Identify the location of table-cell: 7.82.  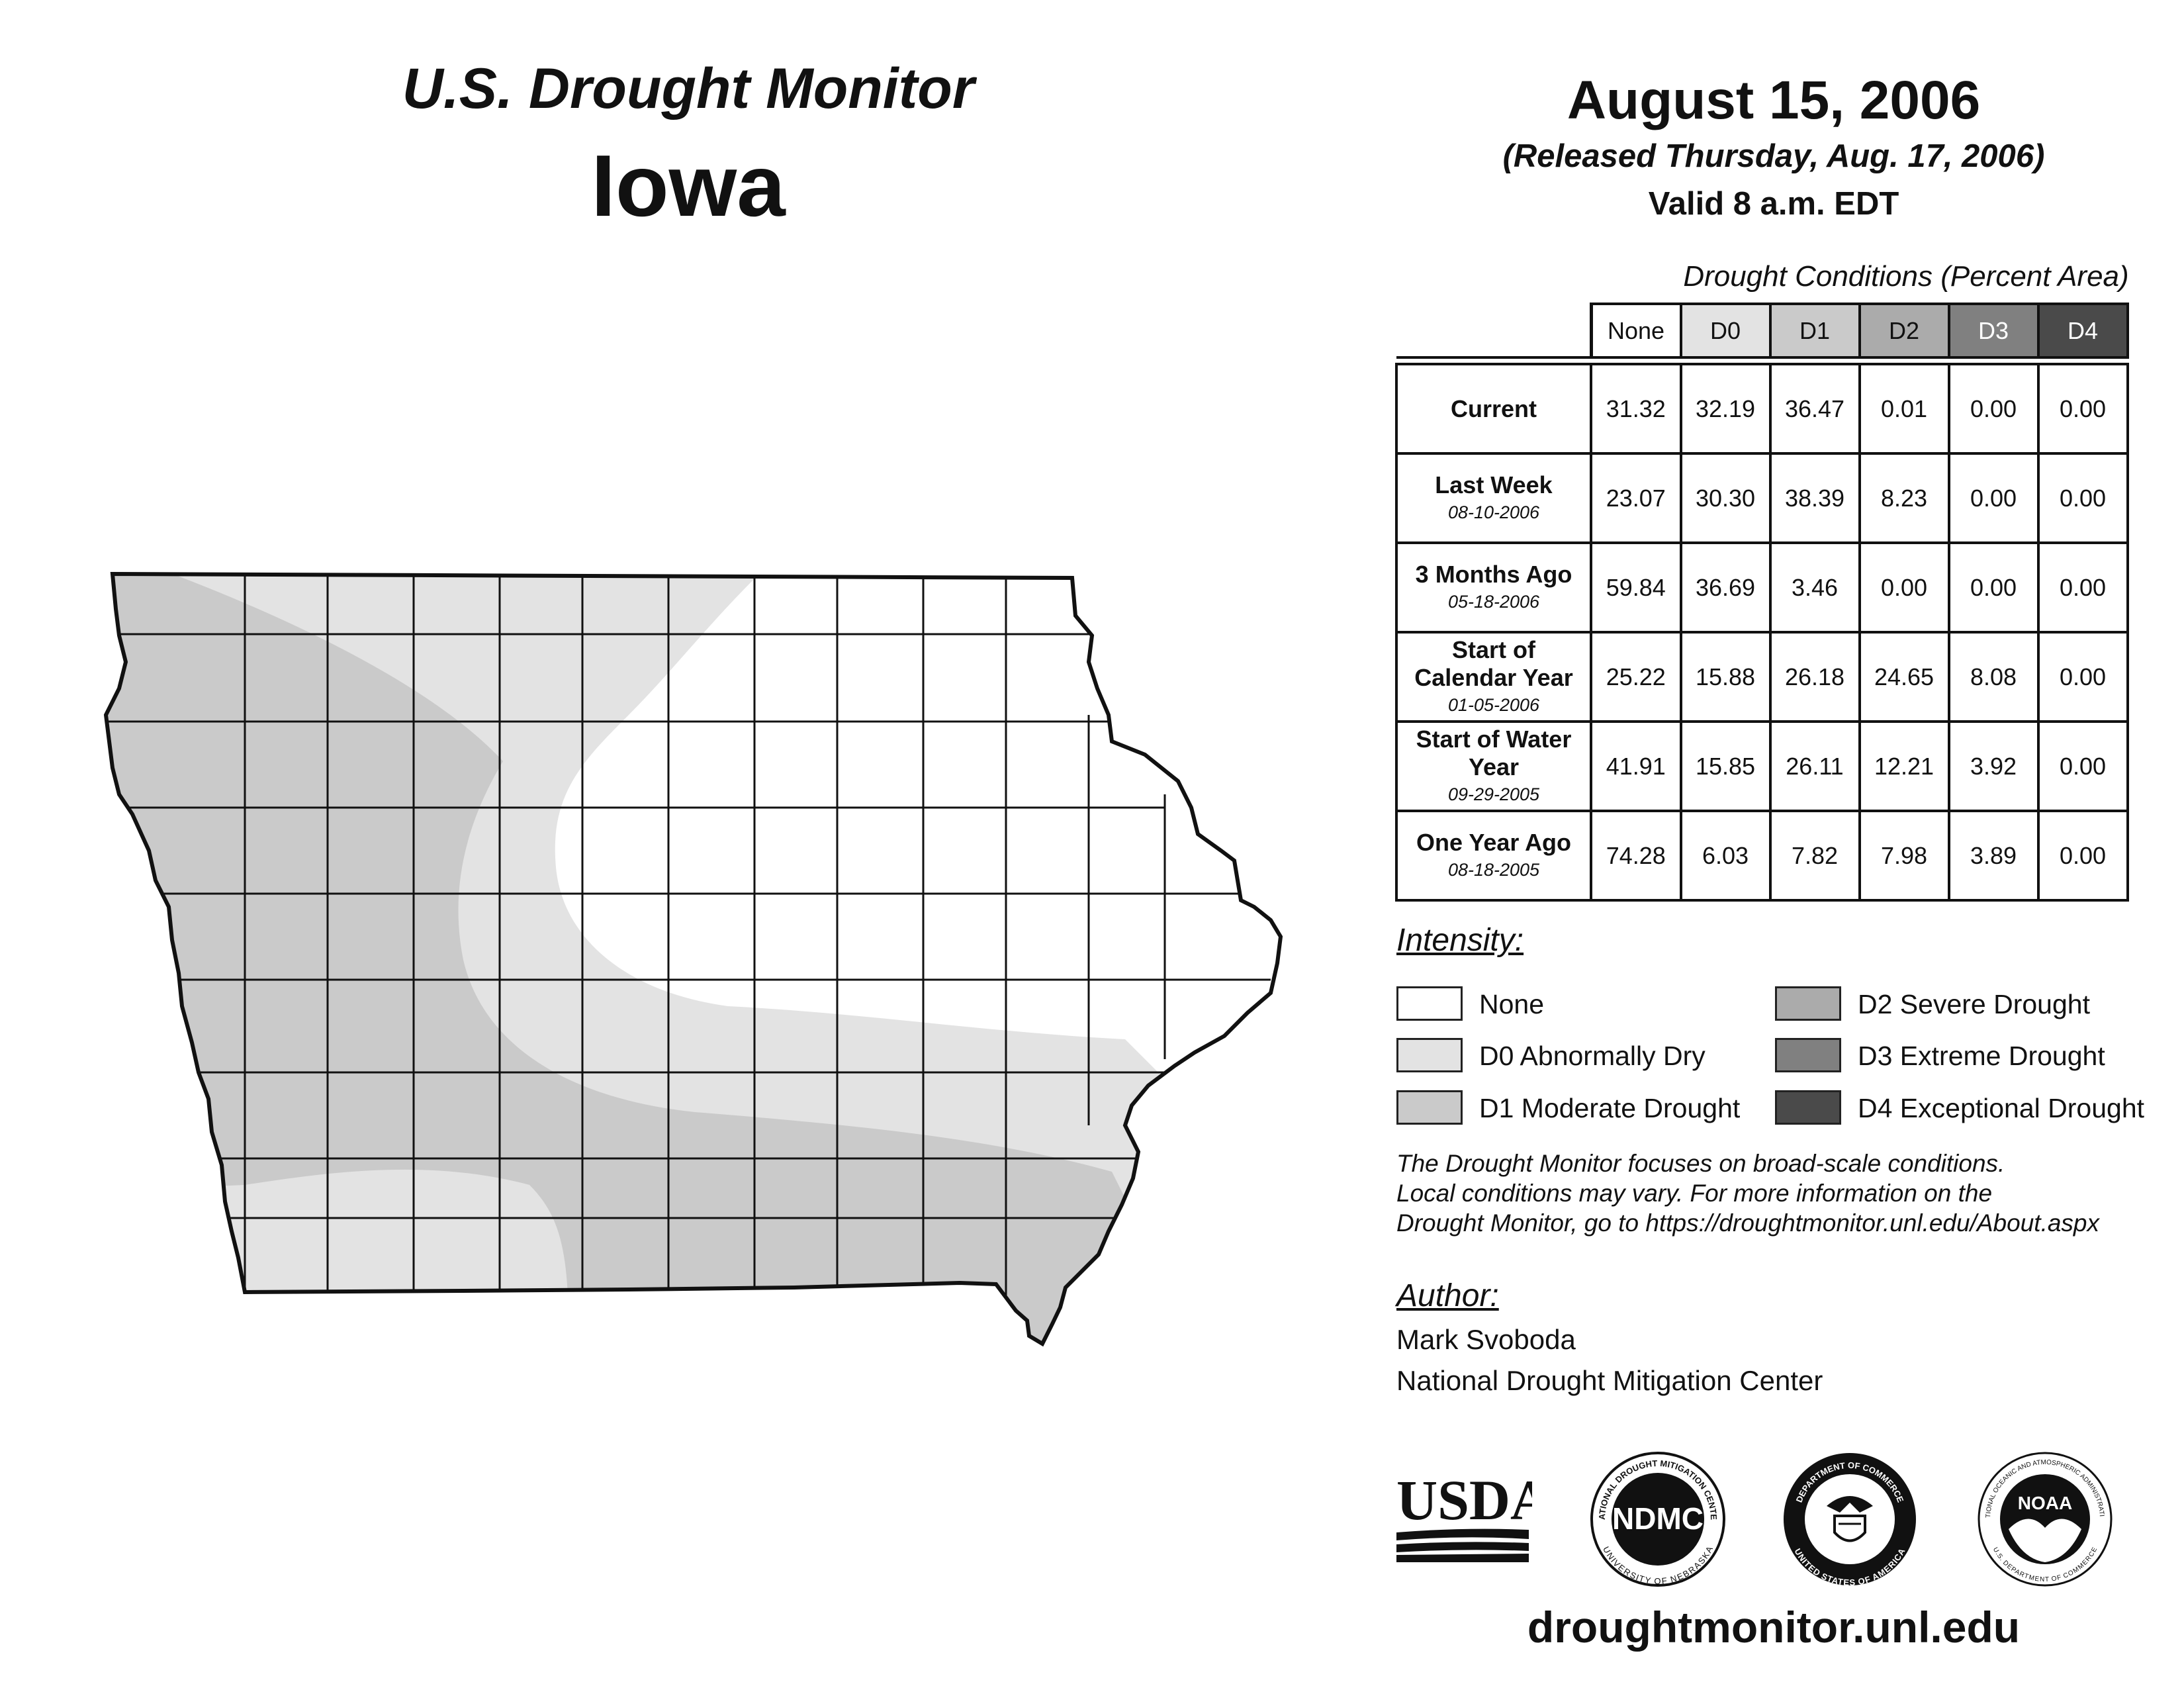
(1814, 856).